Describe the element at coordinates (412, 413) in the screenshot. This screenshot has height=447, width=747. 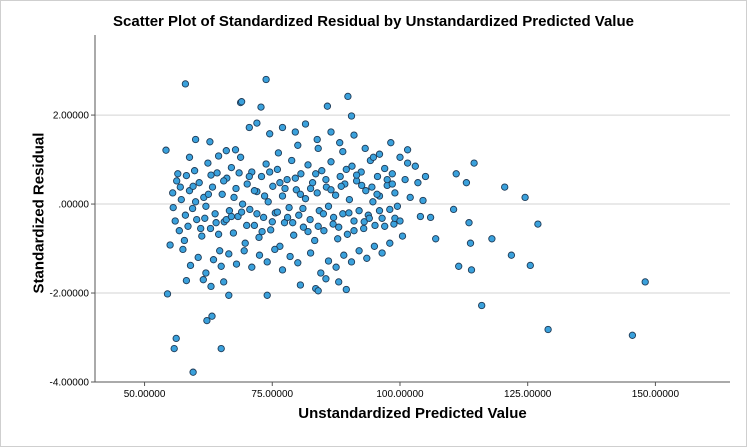
I see `x-axis-label: Unstandardized Predicted Value` at that location.